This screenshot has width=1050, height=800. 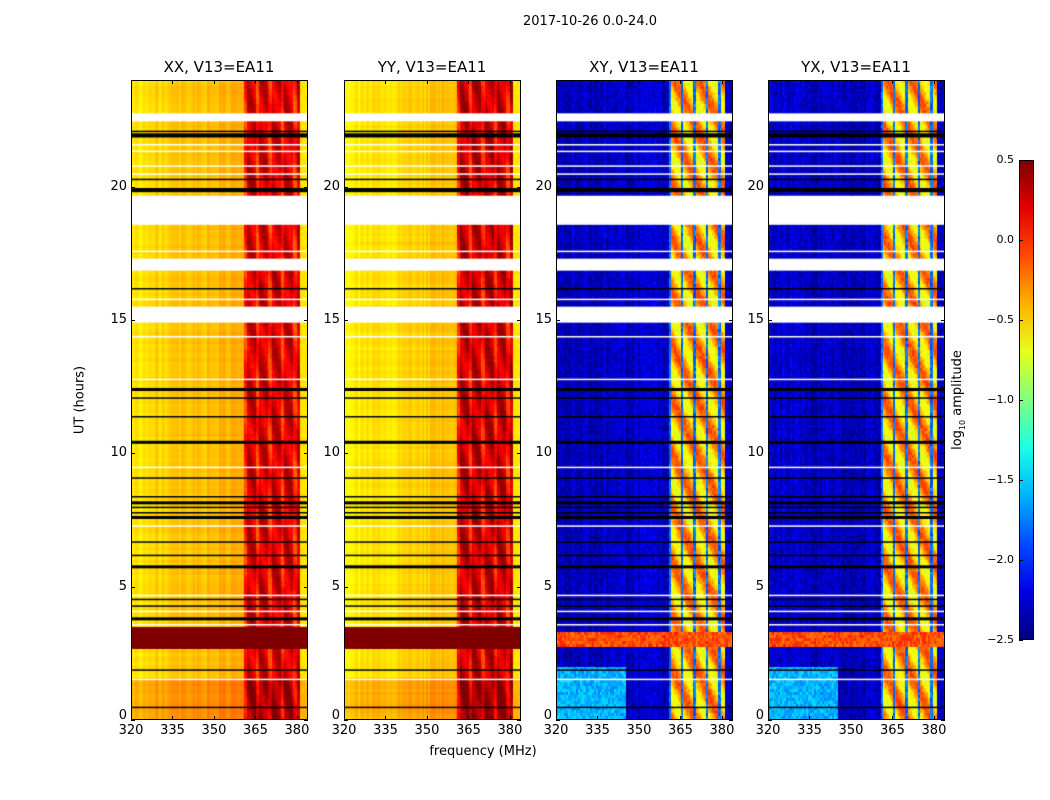 I want to click on panel-title: YY, V13=EA11, so click(x=432, y=67).